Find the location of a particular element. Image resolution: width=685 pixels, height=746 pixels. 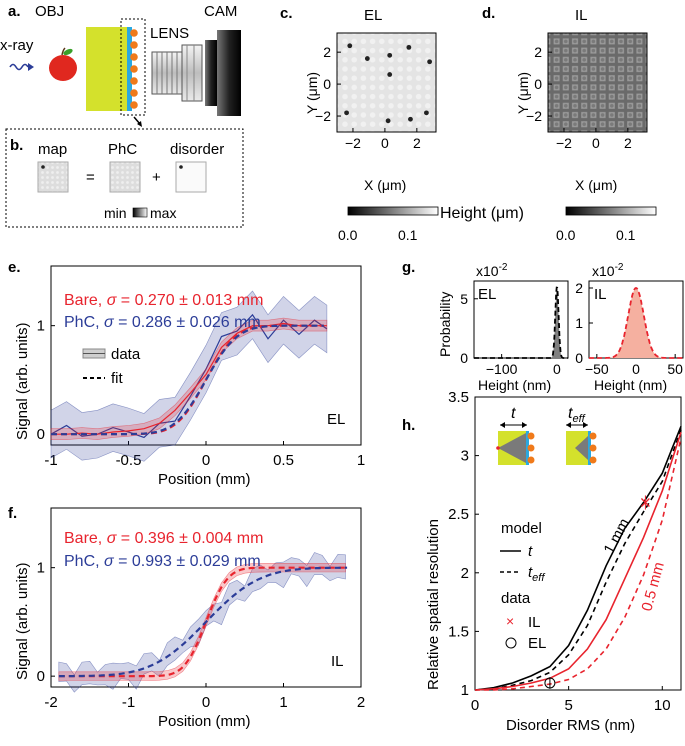

panel-a: a. OBJ LENS CAM x-ray is located at coordinates (120, 65).